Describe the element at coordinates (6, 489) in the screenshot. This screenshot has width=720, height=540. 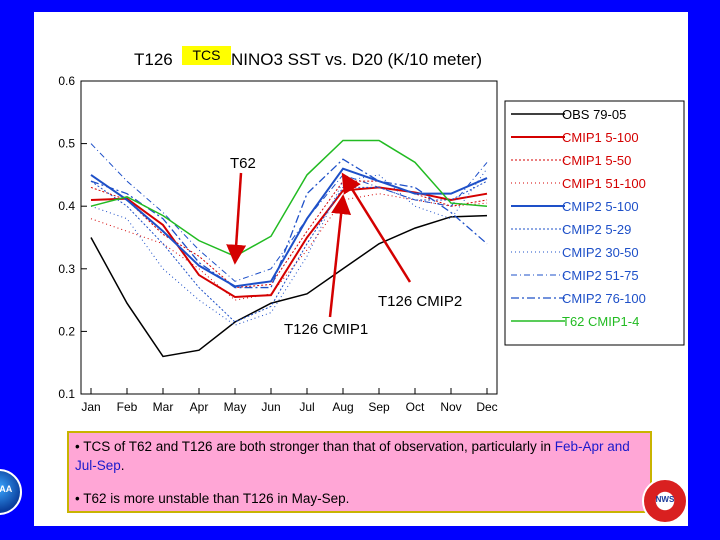
I see `noaa-logo-text: NOAA` at that location.